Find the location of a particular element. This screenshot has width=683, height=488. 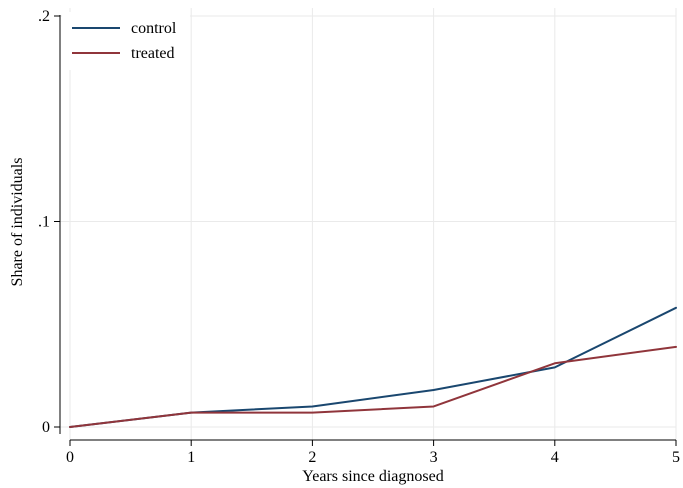

y-tick-label: .2 is located at coordinates (44, 16).